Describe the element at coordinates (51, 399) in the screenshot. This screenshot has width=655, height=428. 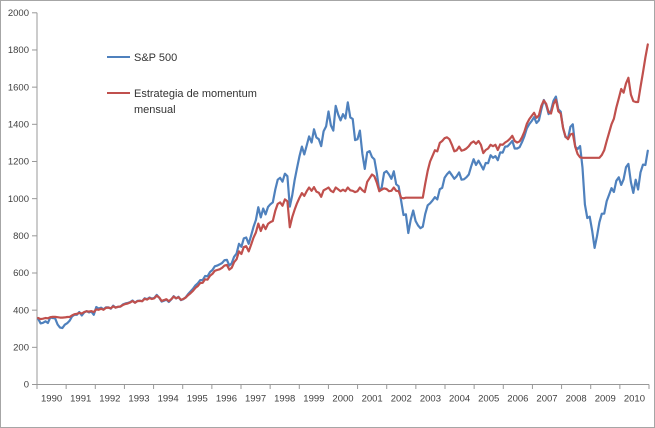
I see `x-year-label: 1990` at that location.